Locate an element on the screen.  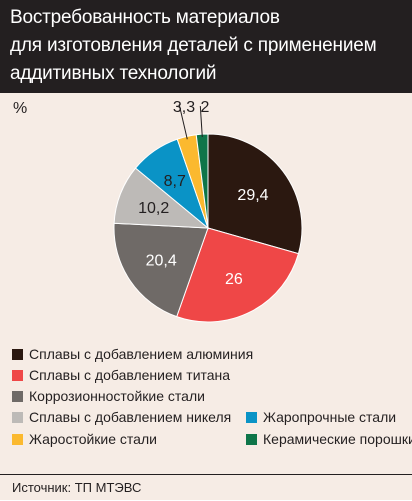
title-line-1: Востребованность материалов is located at coordinates (145, 17).